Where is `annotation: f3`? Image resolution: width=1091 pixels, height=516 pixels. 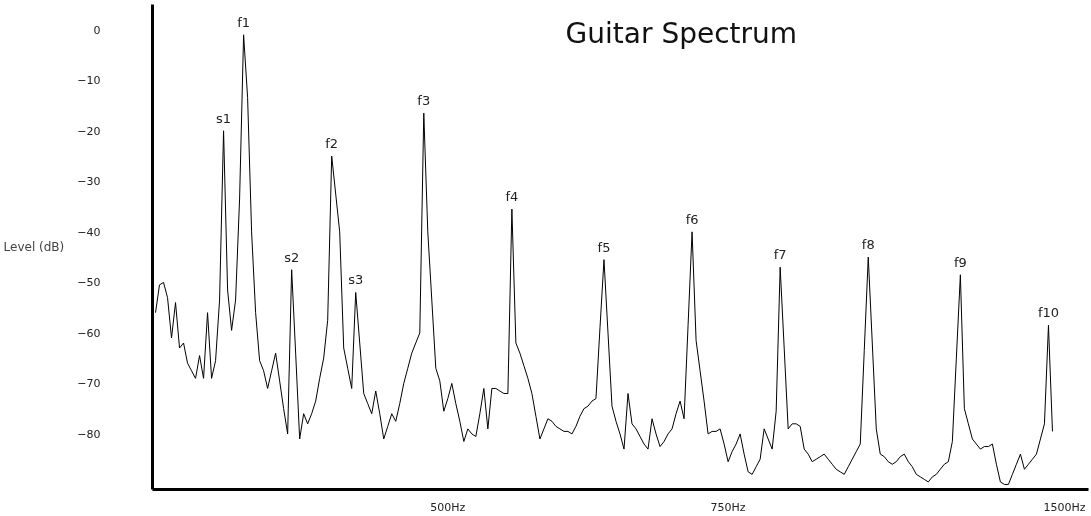
annotation: f3 is located at coordinates (424, 101).